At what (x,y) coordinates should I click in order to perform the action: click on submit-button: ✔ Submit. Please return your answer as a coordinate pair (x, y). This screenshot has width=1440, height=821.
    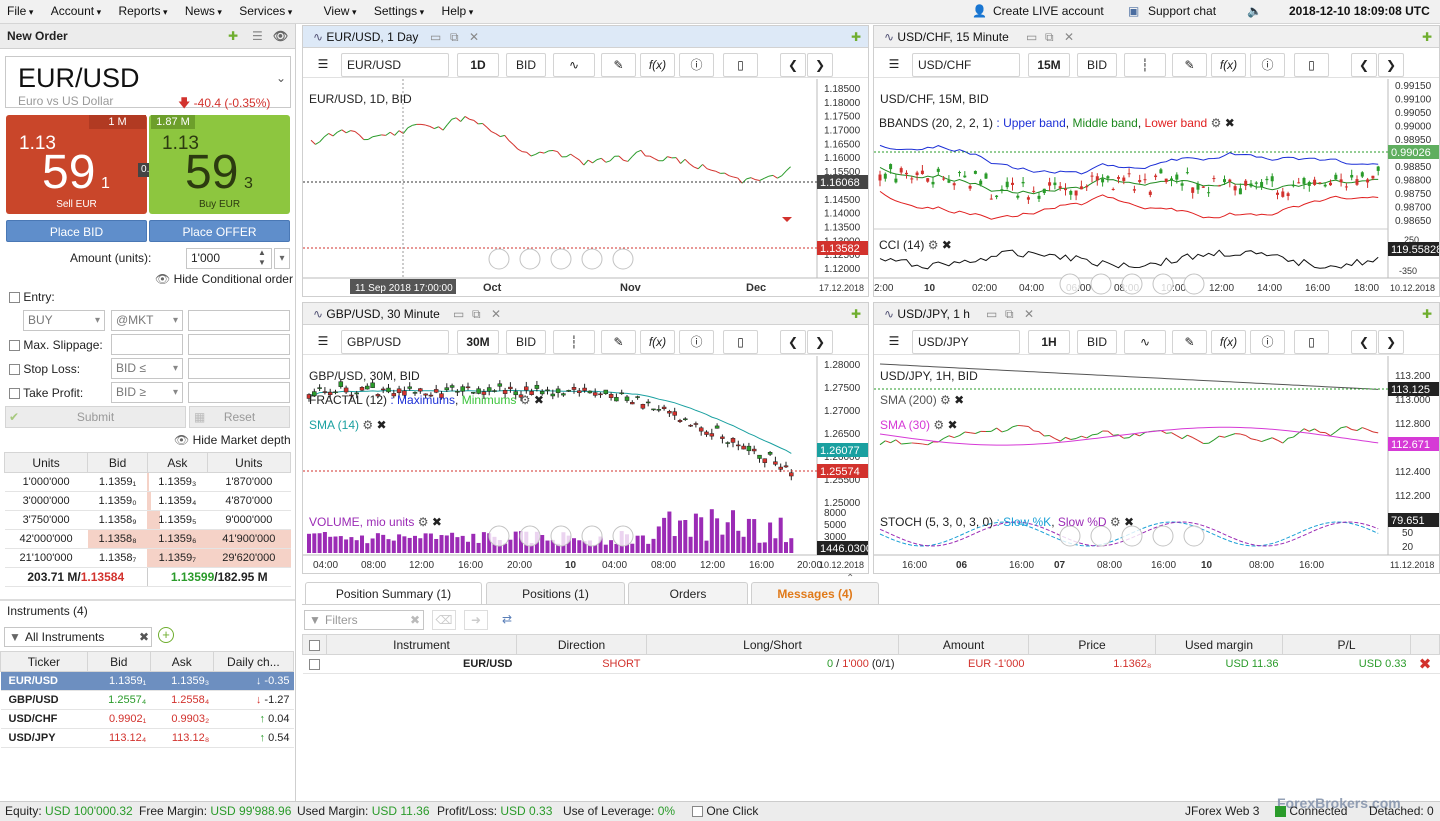
    Looking at the image, I should click on (95, 417).